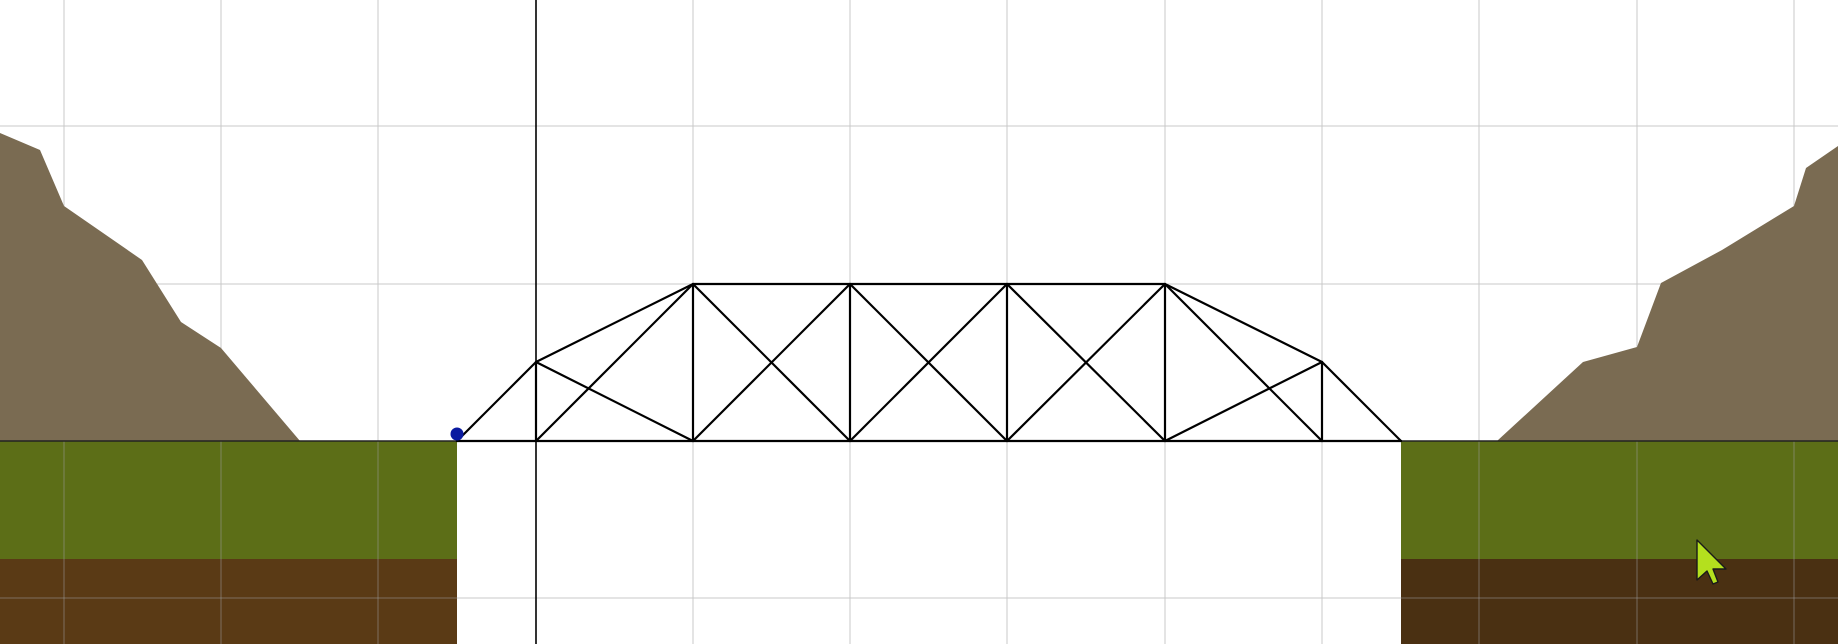 The image size is (1838, 644). I want to click on right-soil, so click(1619, 601).